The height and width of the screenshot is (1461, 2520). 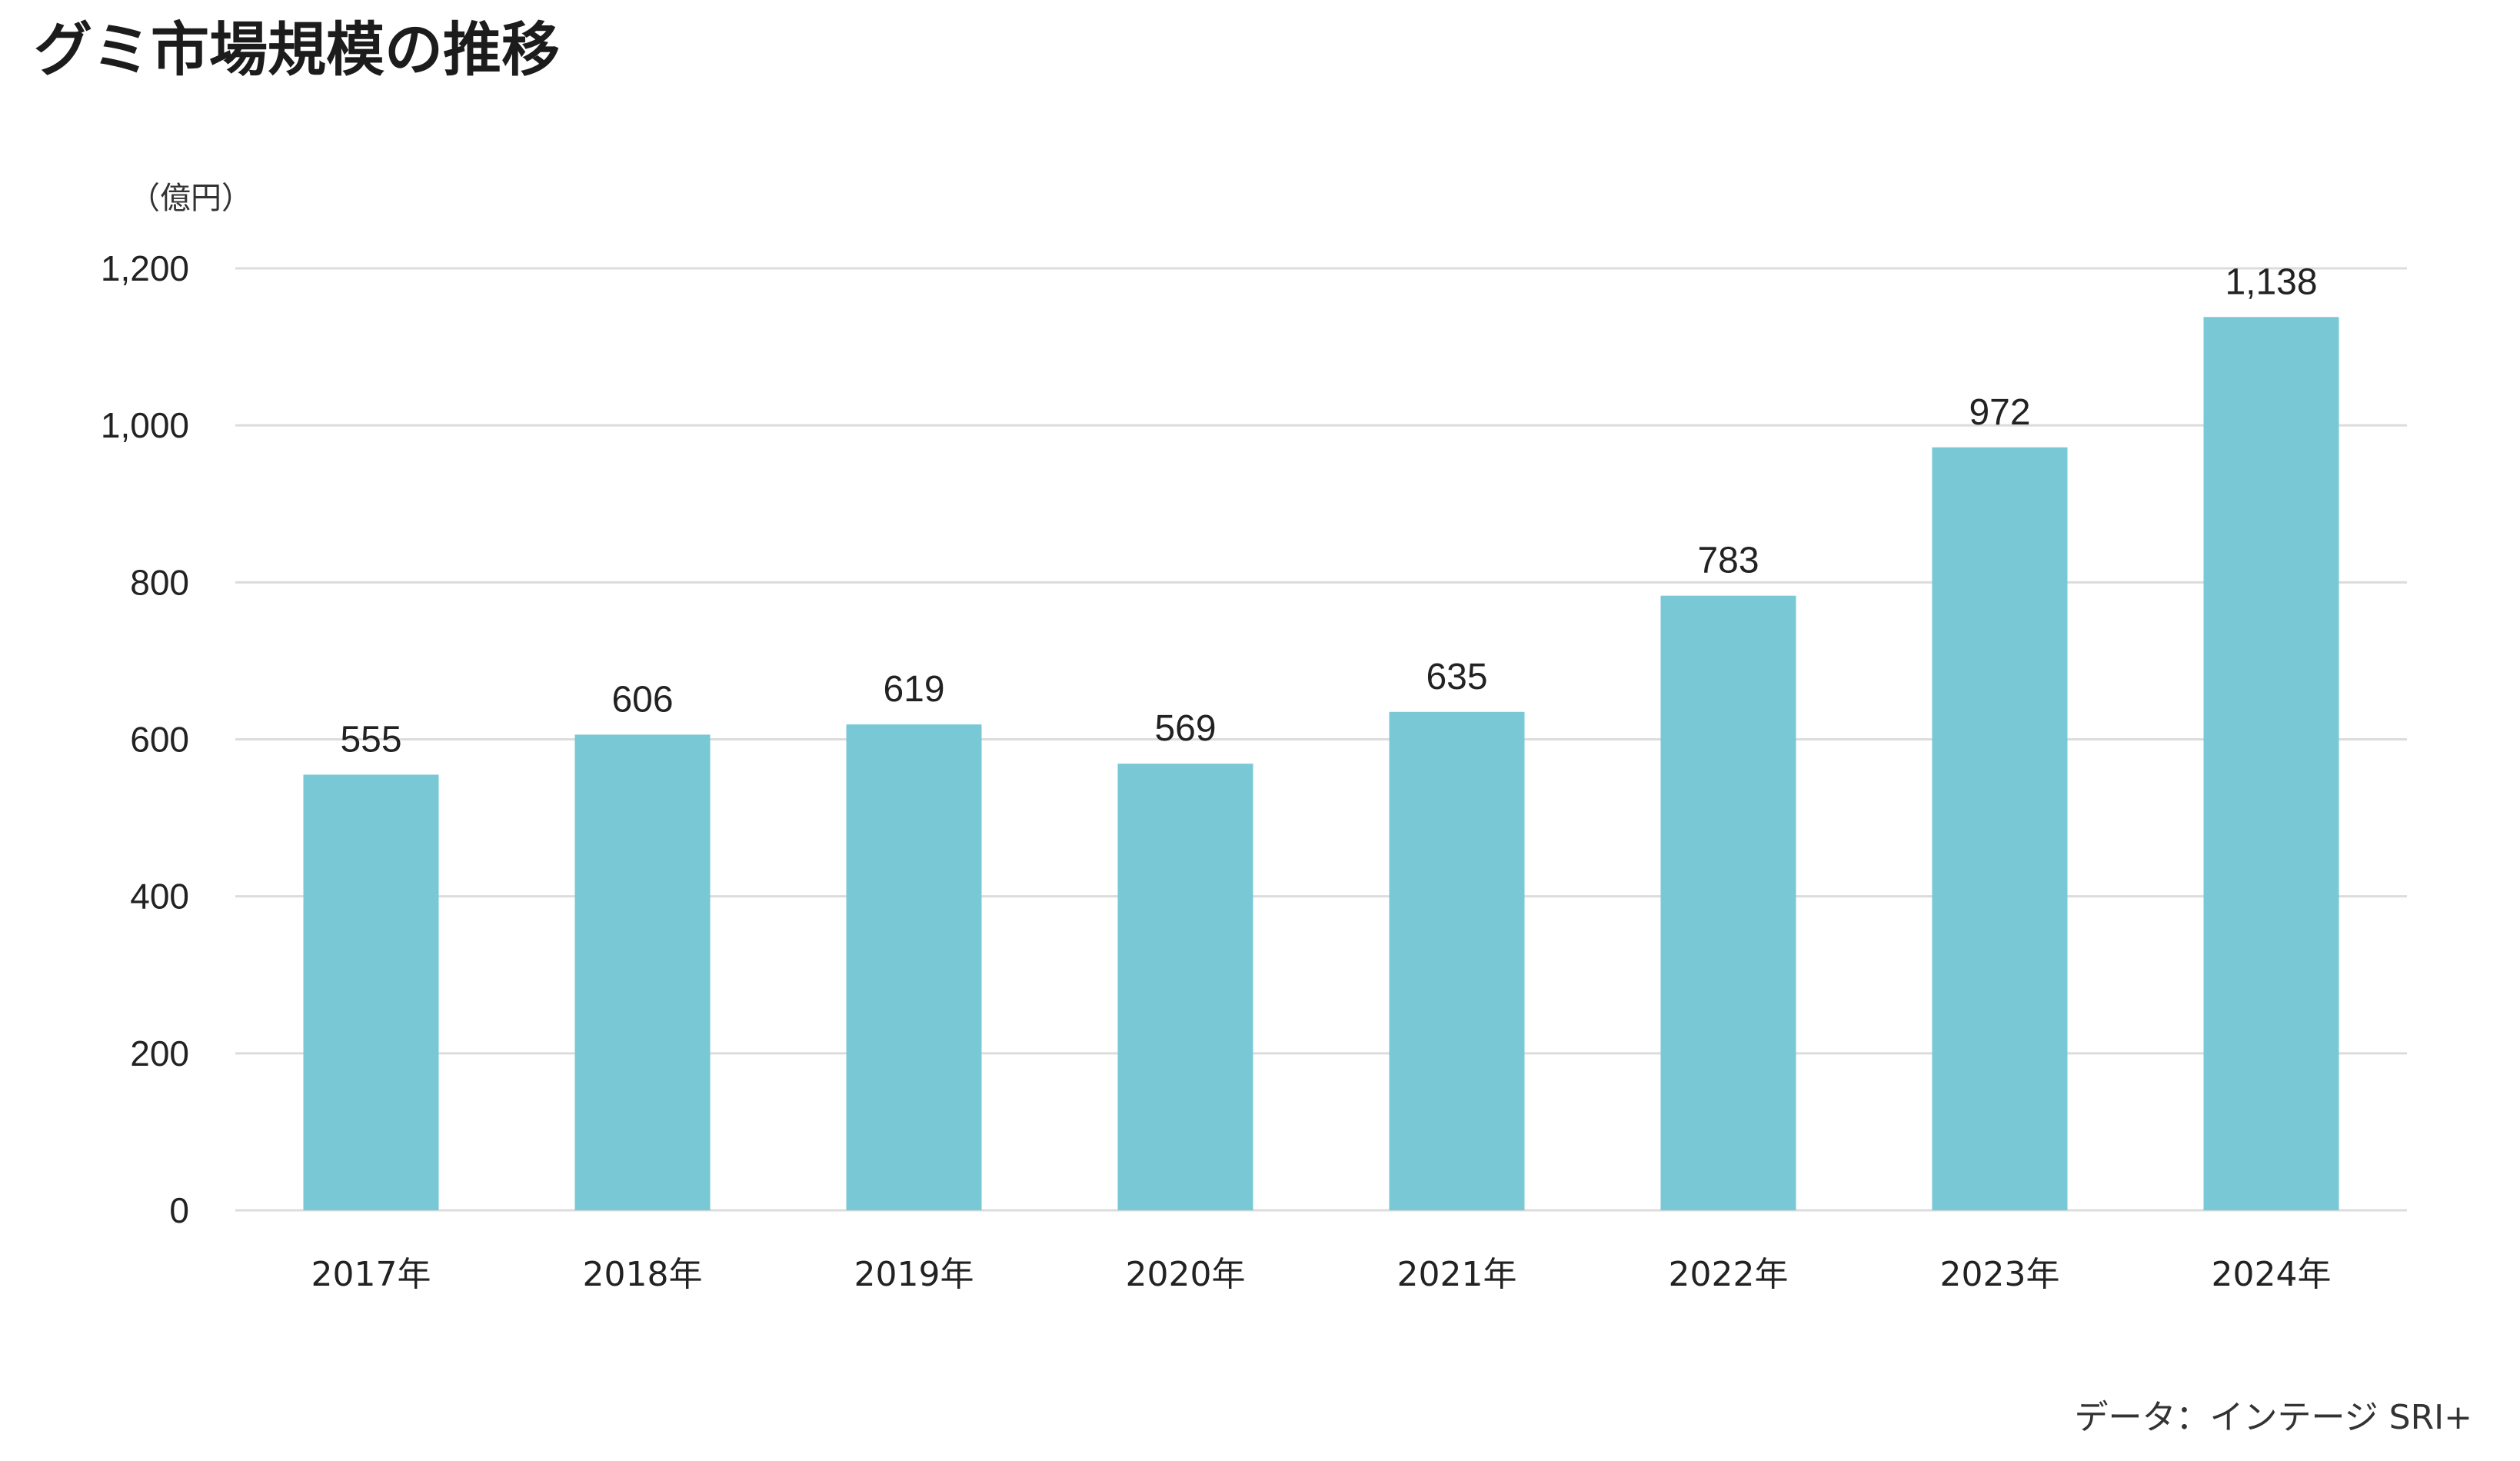 I want to click on bar-value-label: 783, so click(x=1728, y=561).